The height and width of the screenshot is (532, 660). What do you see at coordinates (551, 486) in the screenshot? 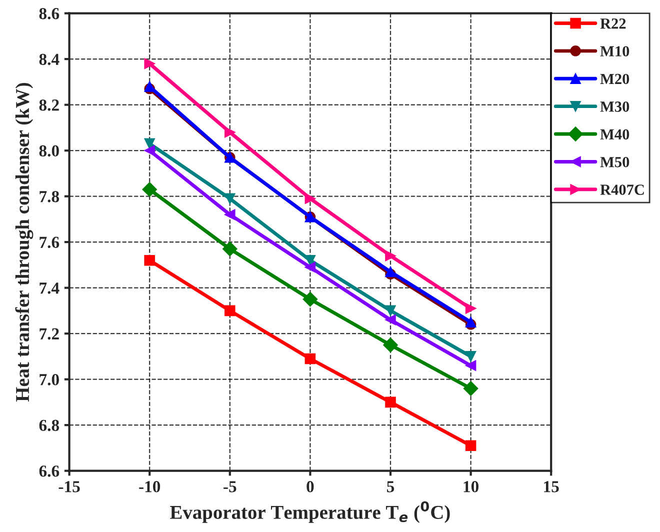
I see `x-tick-label: 15` at bounding box center [551, 486].